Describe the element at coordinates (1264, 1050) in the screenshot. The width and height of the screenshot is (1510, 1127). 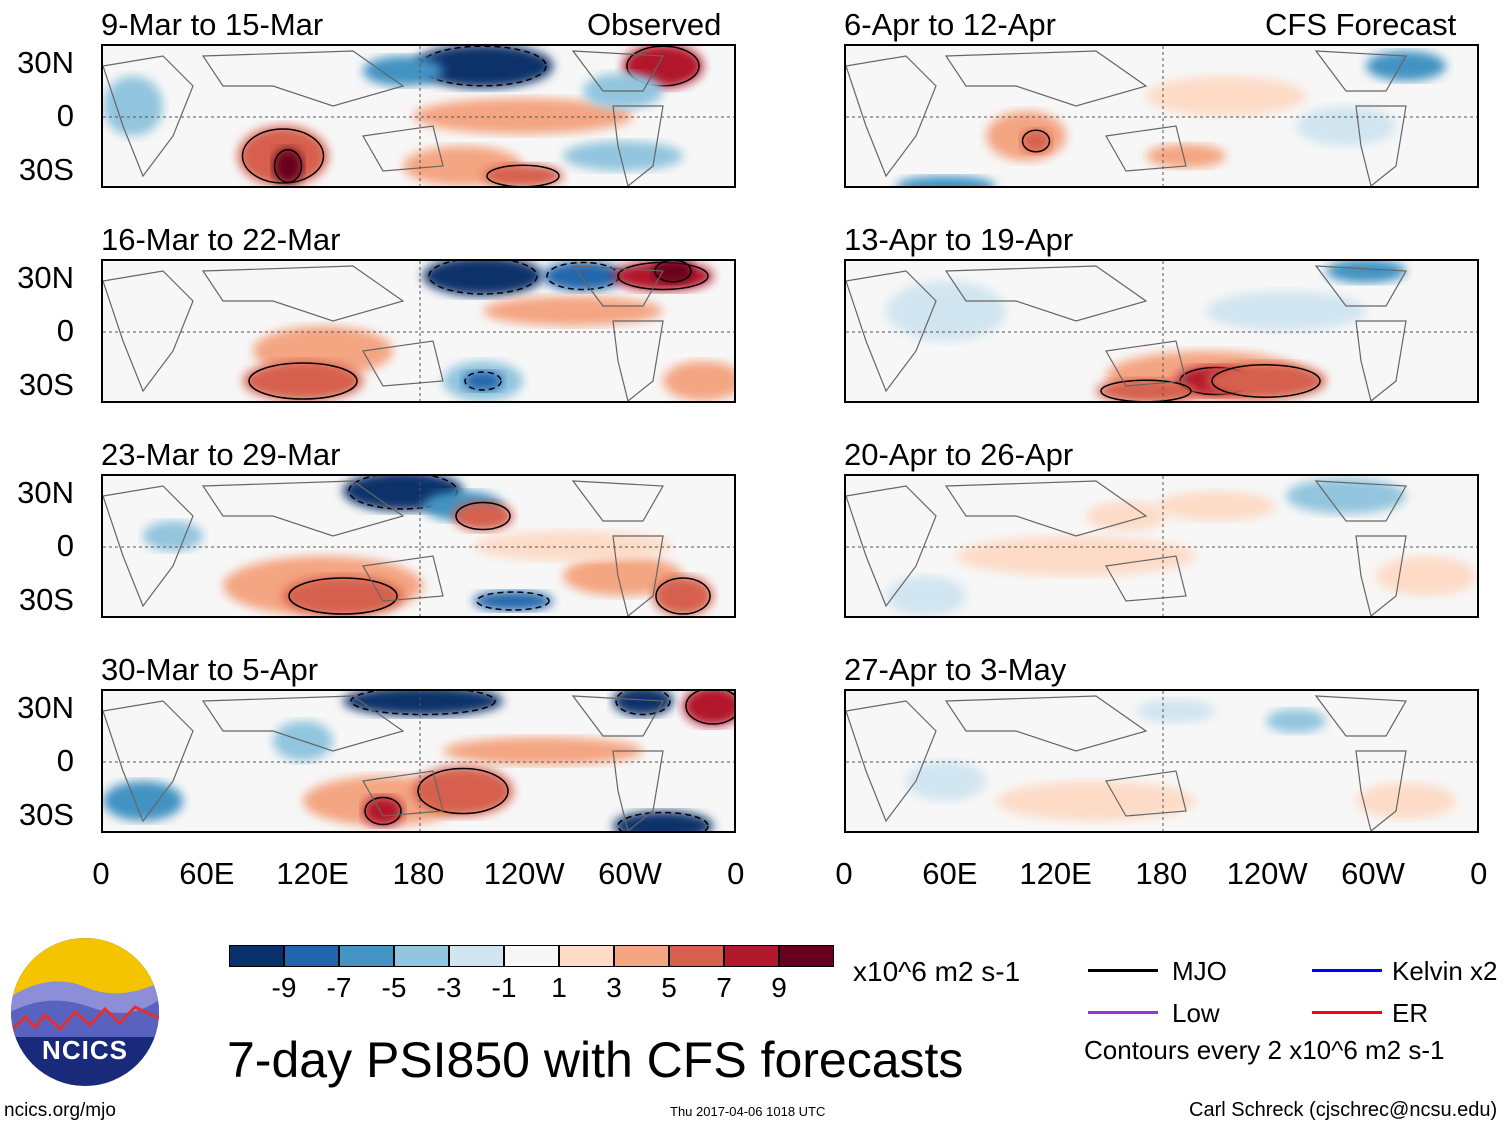
I see `contour-note: Contours every 2 x10^6 m2 s-1` at that location.